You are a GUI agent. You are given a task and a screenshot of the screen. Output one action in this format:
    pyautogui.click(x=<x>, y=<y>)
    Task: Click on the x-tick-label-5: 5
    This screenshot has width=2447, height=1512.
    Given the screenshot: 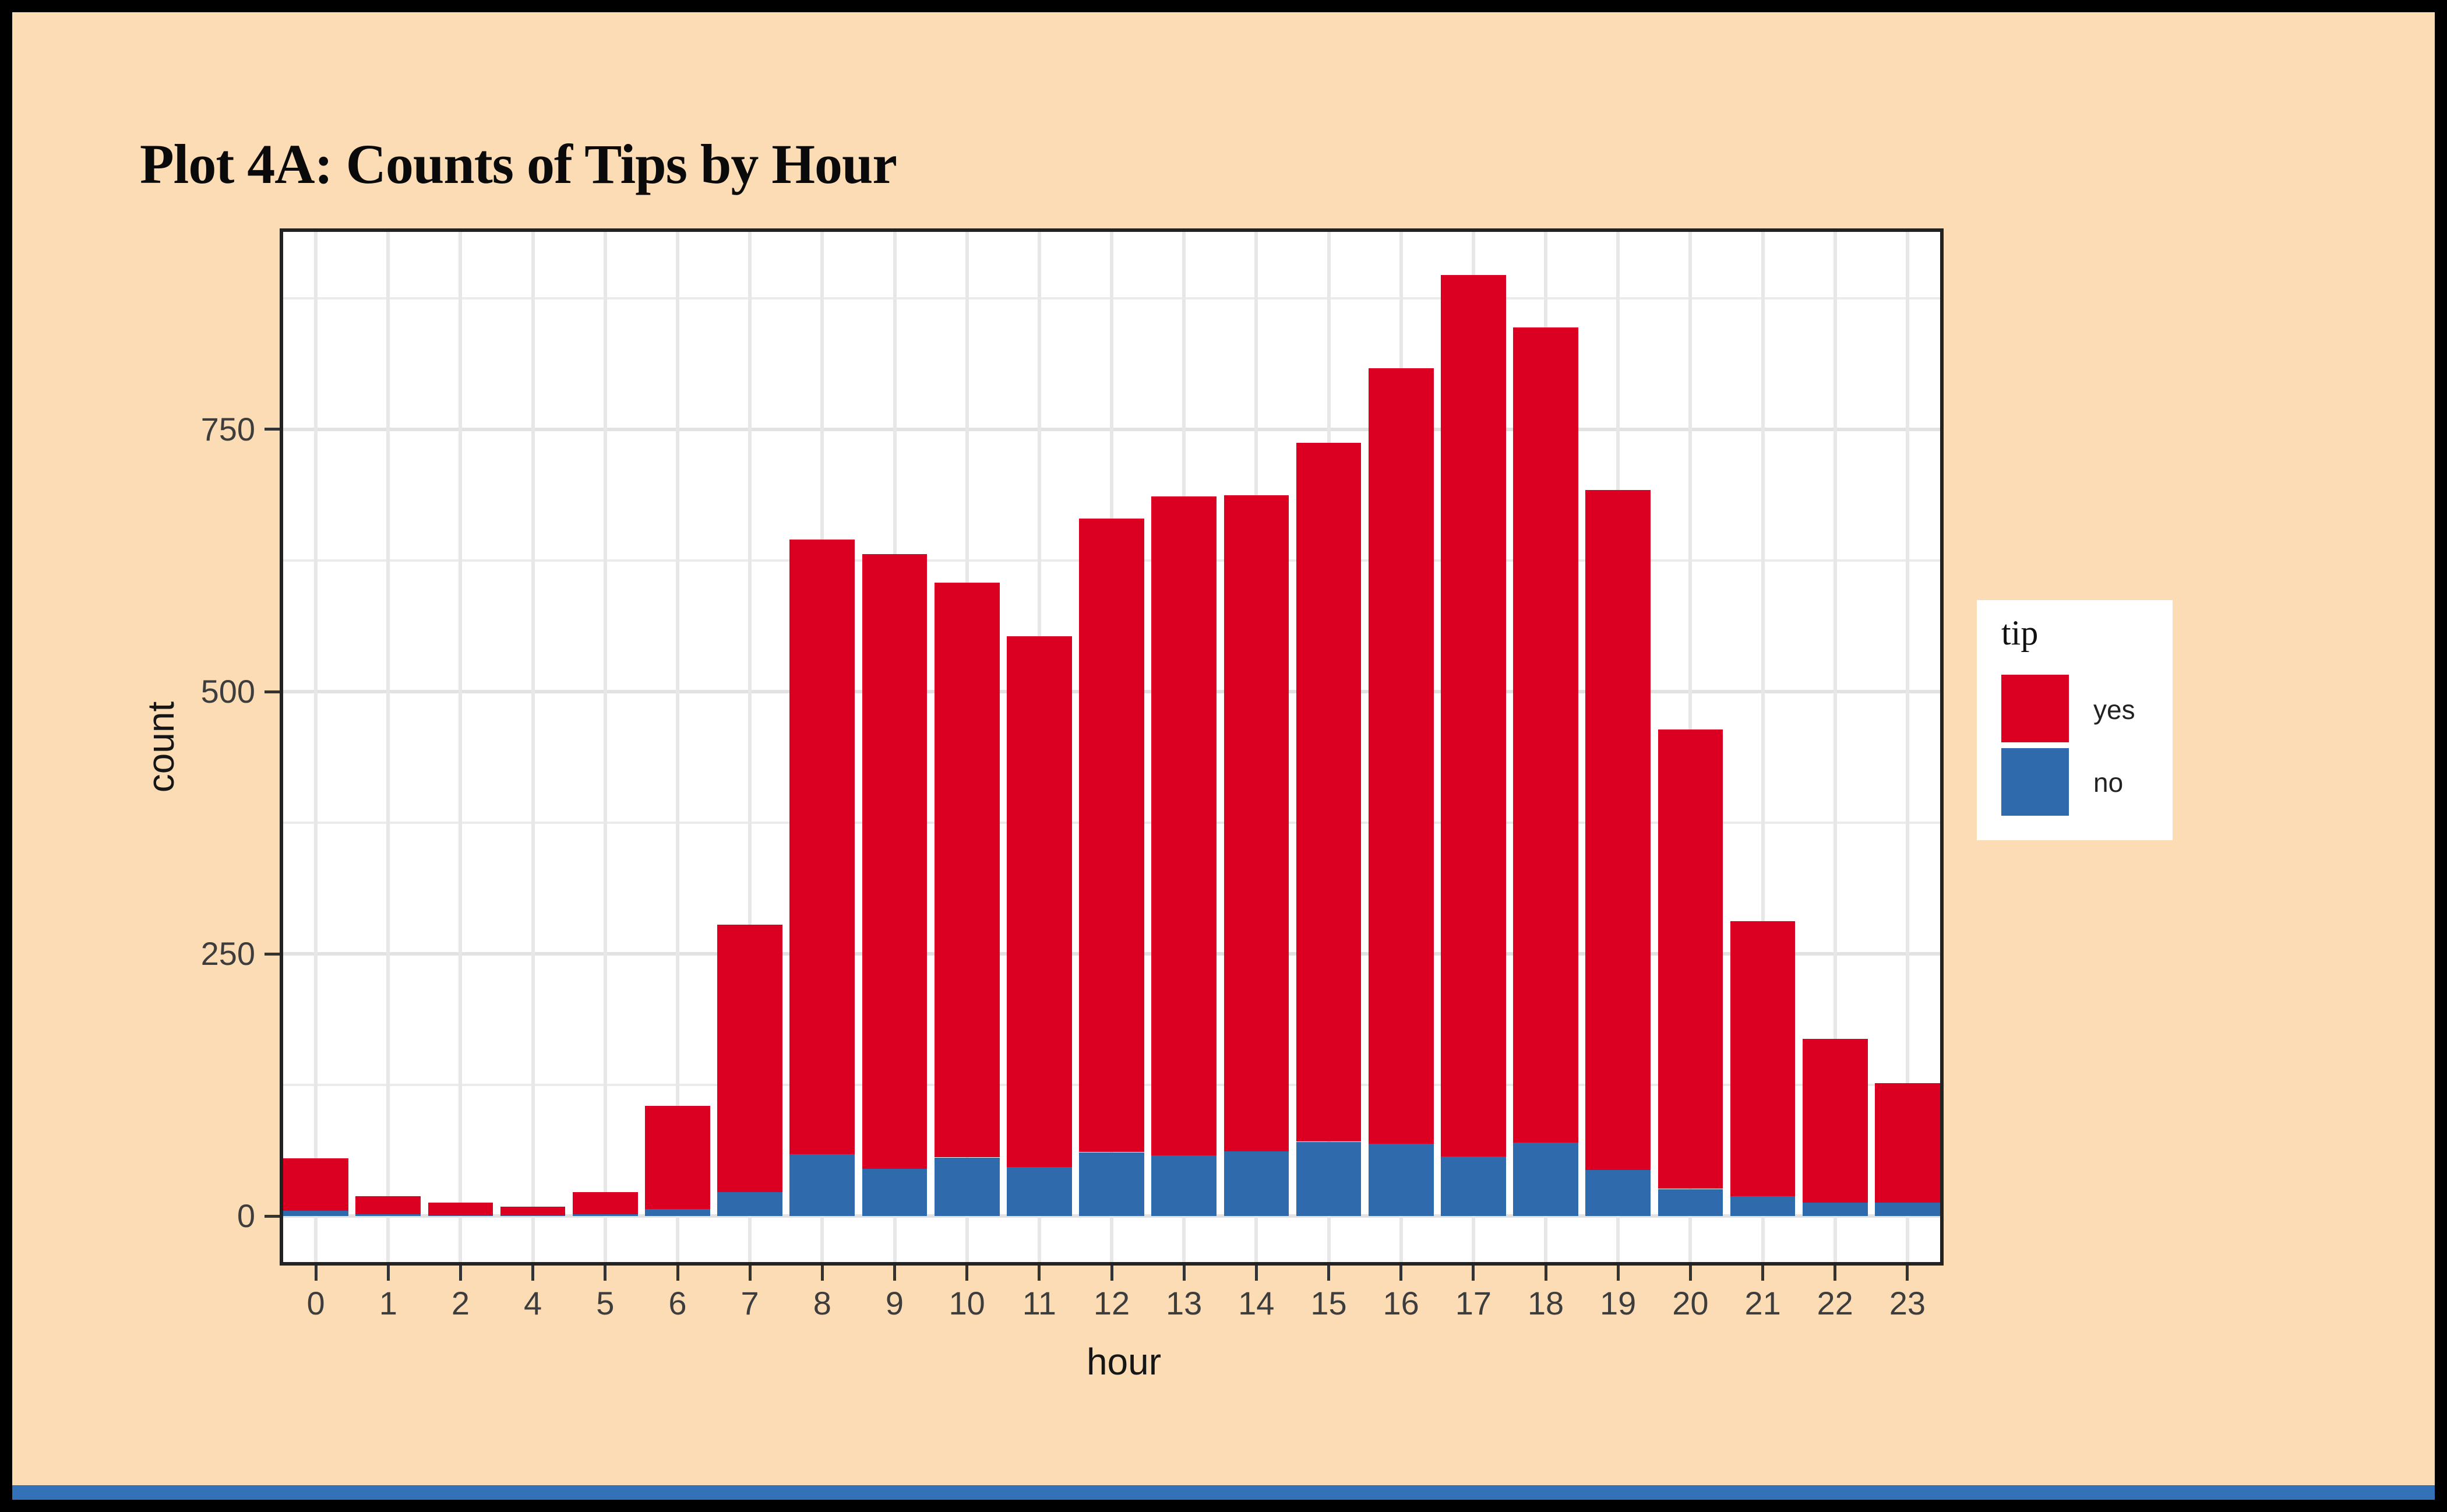 What is the action you would take?
    pyautogui.click(x=605, y=1303)
    